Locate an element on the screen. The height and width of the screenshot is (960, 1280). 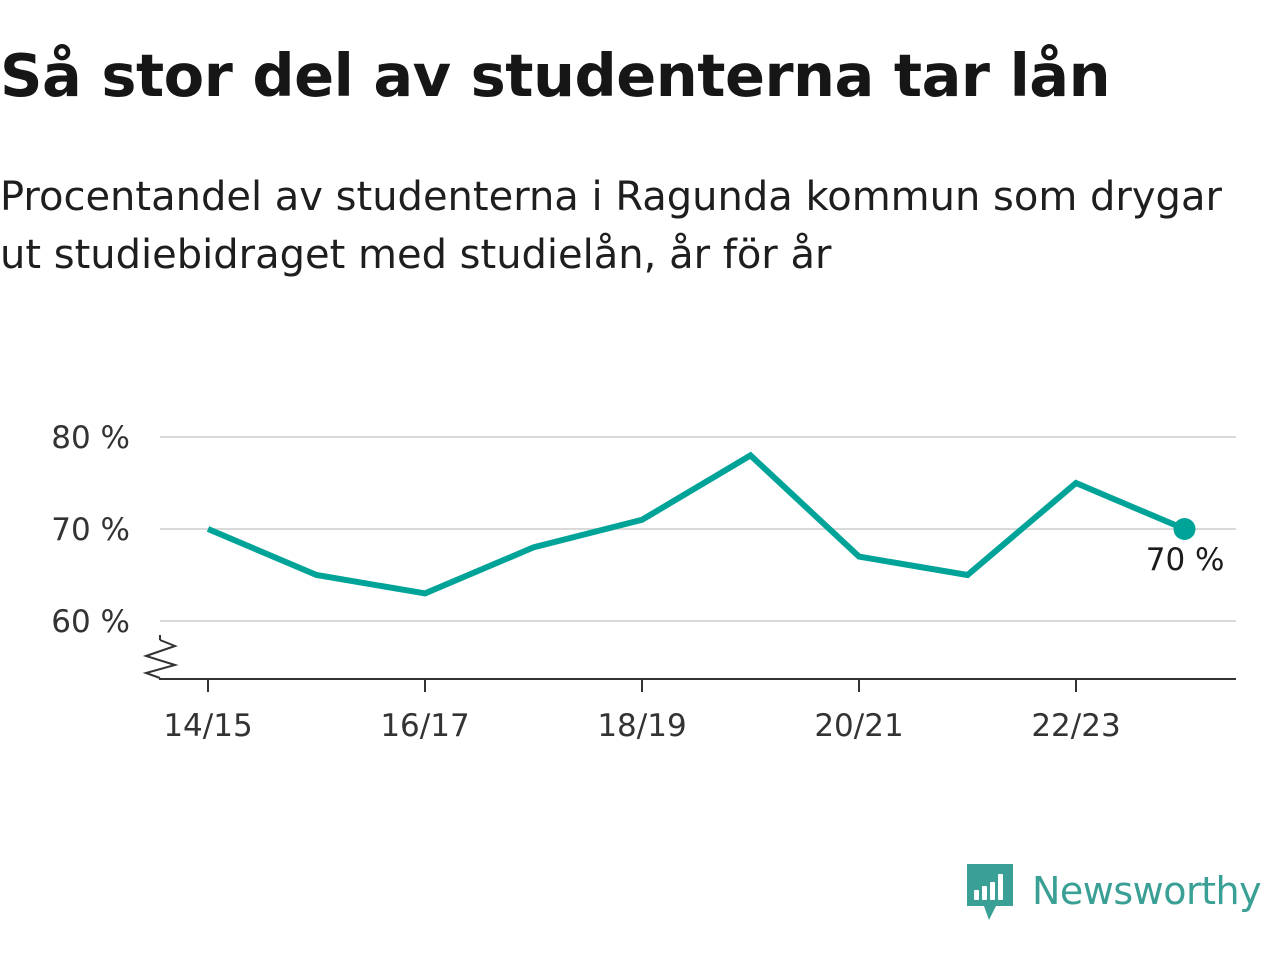
last-value-label: 70 % is located at coordinates (1185, 560).